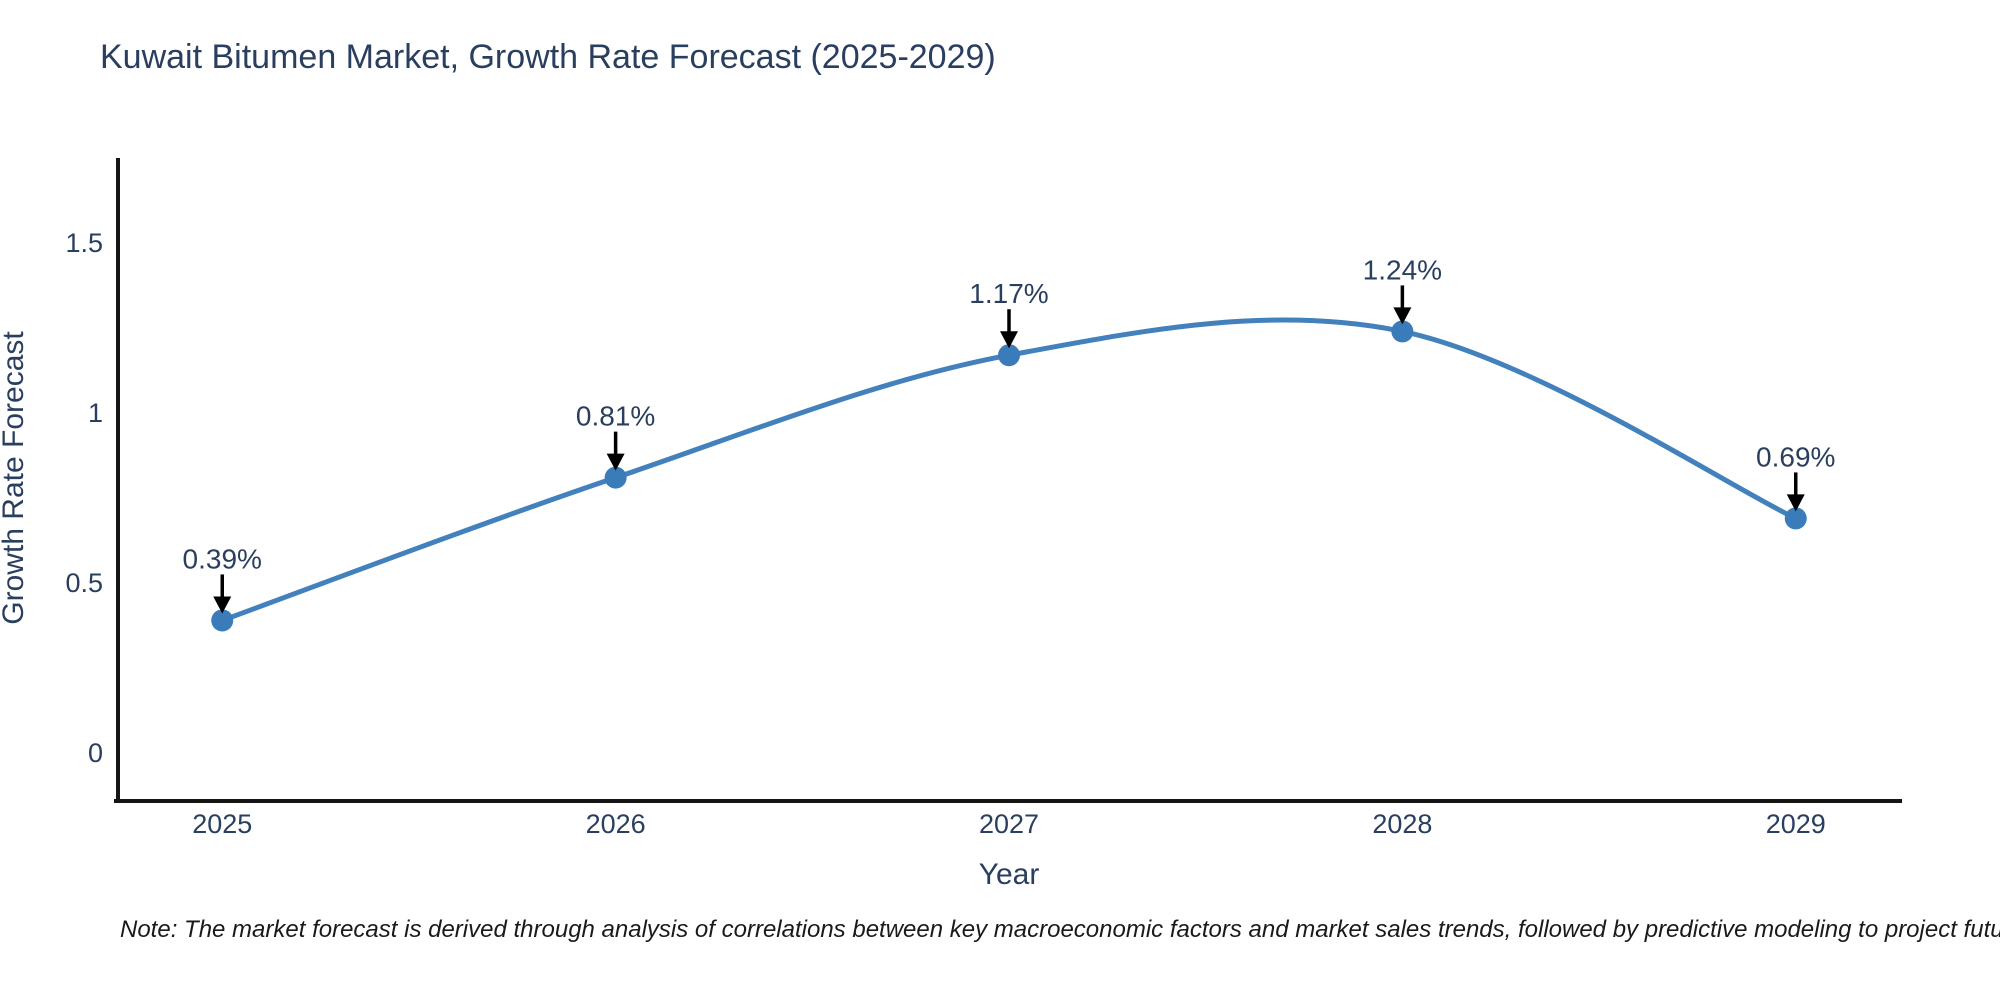 This screenshot has height=1000, width=2000. What do you see at coordinates (1009, 824) in the screenshot?
I see `x-tick-label: 2027` at bounding box center [1009, 824].